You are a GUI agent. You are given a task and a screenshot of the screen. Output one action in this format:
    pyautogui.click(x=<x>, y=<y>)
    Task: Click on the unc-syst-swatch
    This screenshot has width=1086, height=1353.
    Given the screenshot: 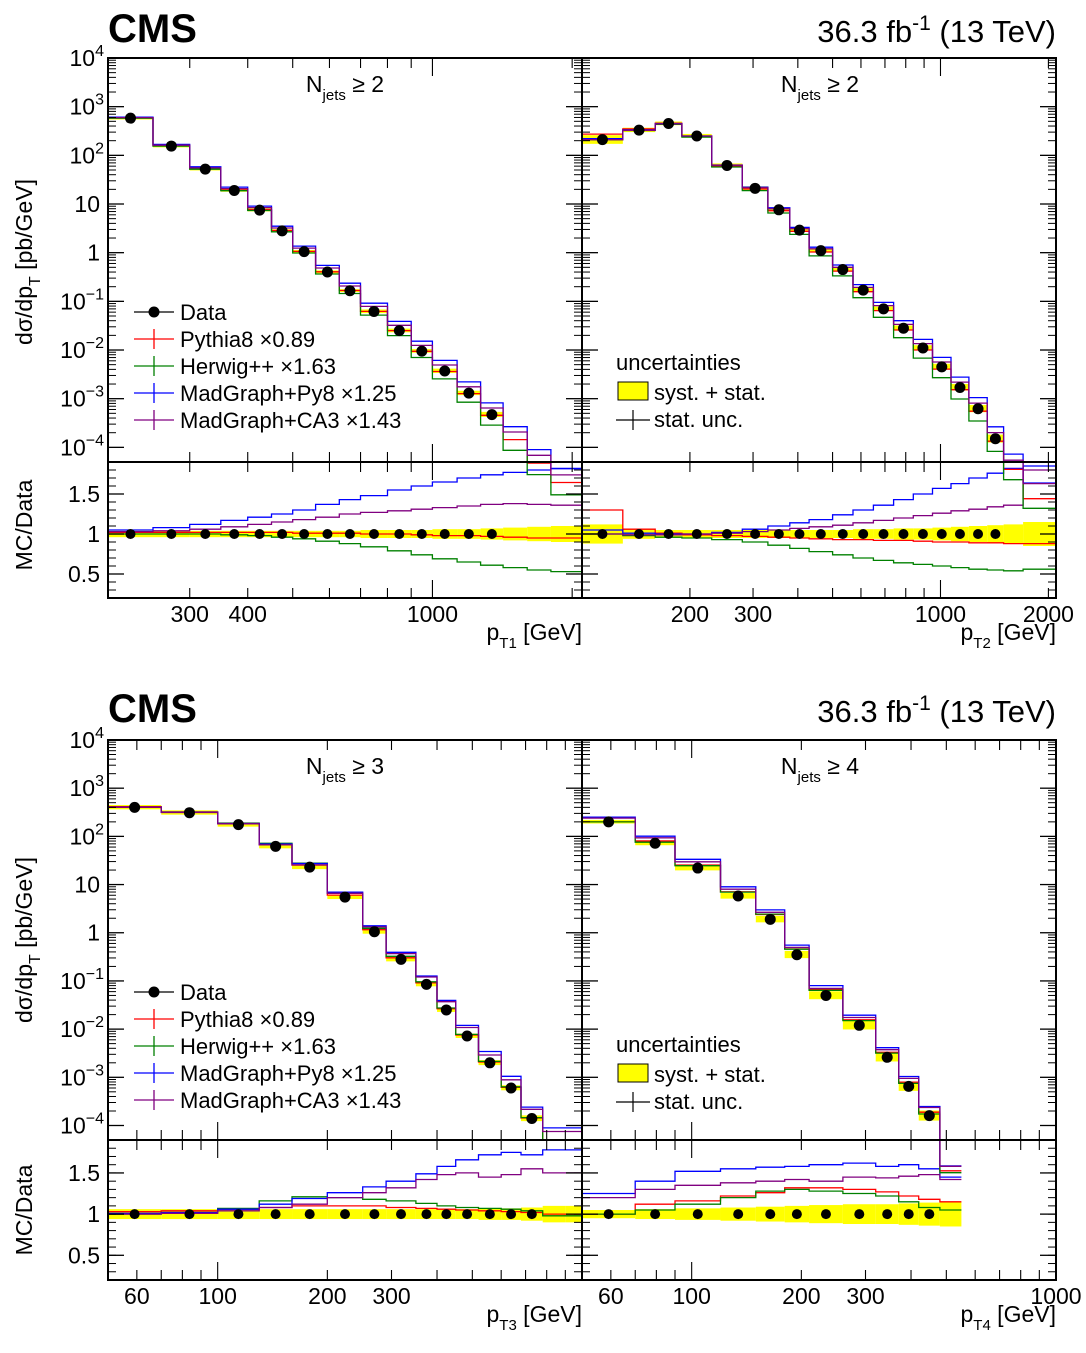 What is the action you would take?
    pyautogui.click(x=633, y=391)
    